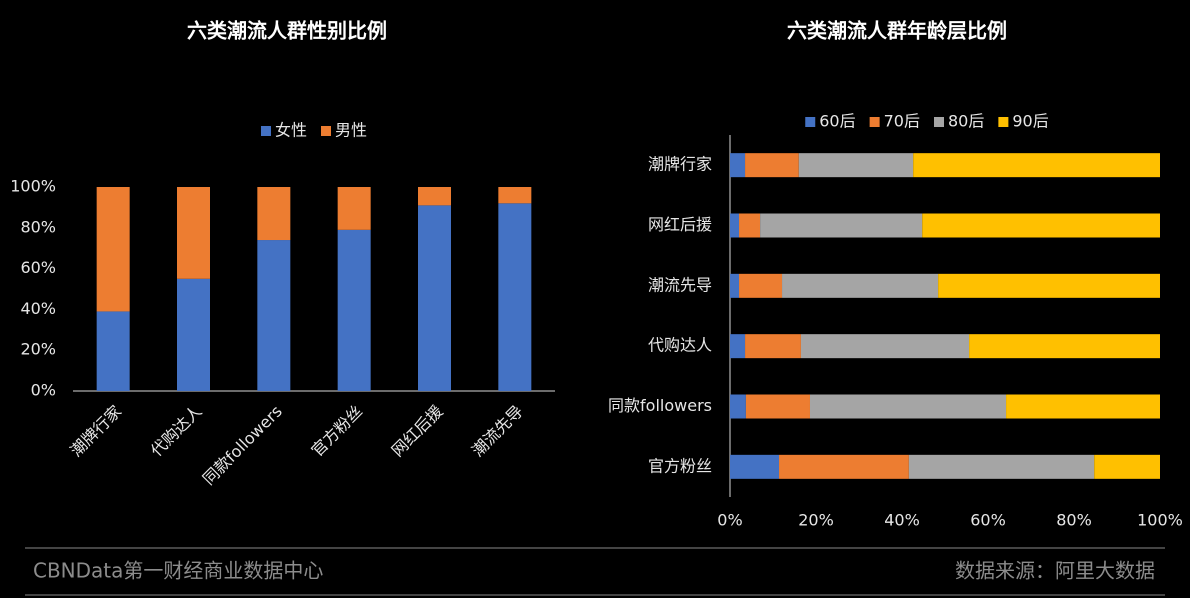 The height and width of the screenshot is (598, 1190). What do you see at coordinates (902, 520) in the screenshot?
I see `x-tick-label: 40%` at bounding box center [902, 520].